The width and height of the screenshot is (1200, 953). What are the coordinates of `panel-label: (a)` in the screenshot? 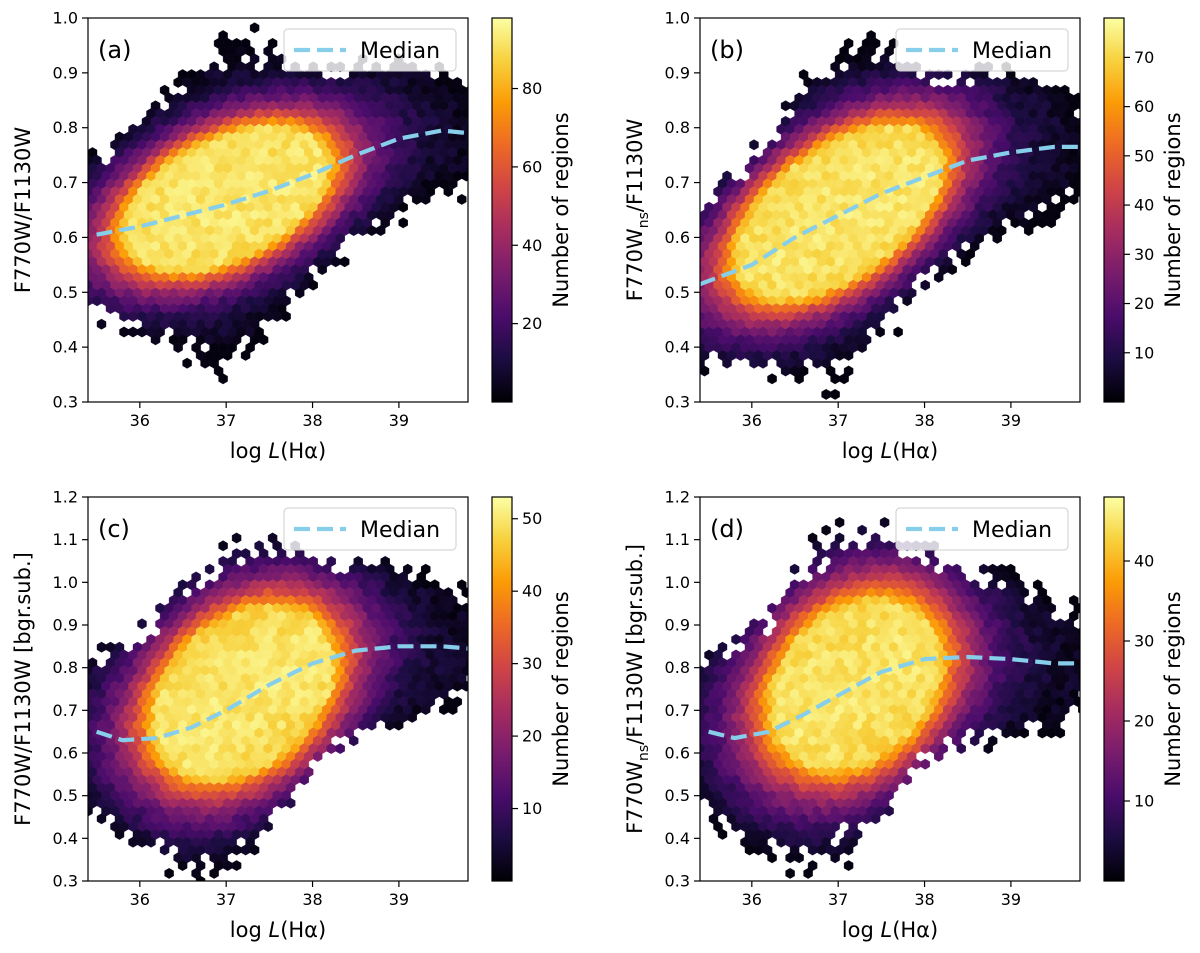 It's located at (114, 50).